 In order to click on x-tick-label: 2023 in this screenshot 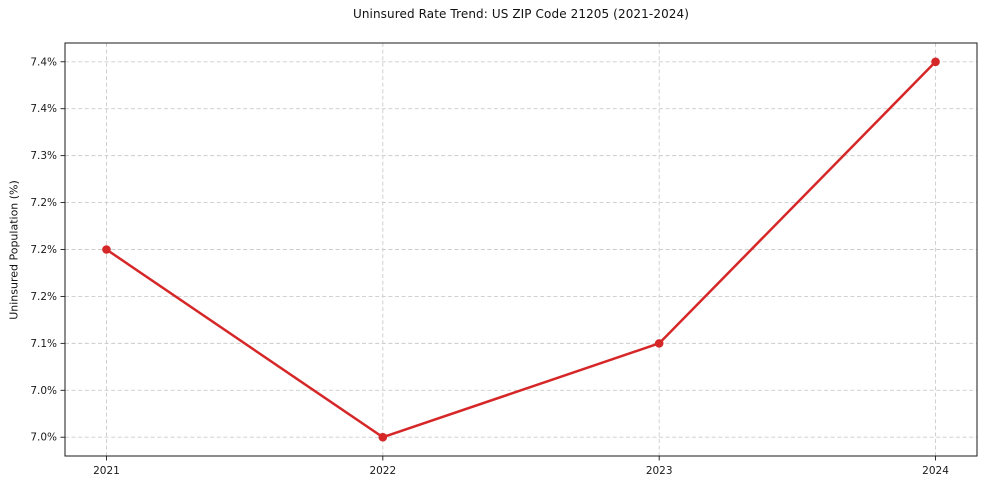, I will do `click(659, 471)`.